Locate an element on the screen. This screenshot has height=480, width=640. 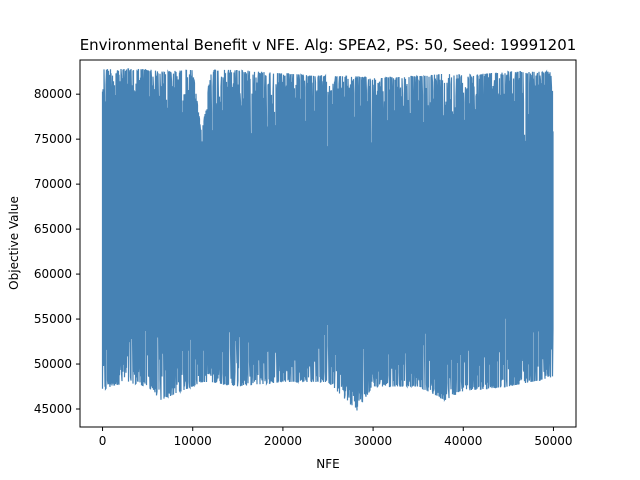
y-tick-label: 80000 is located at coordinates (53, 94).